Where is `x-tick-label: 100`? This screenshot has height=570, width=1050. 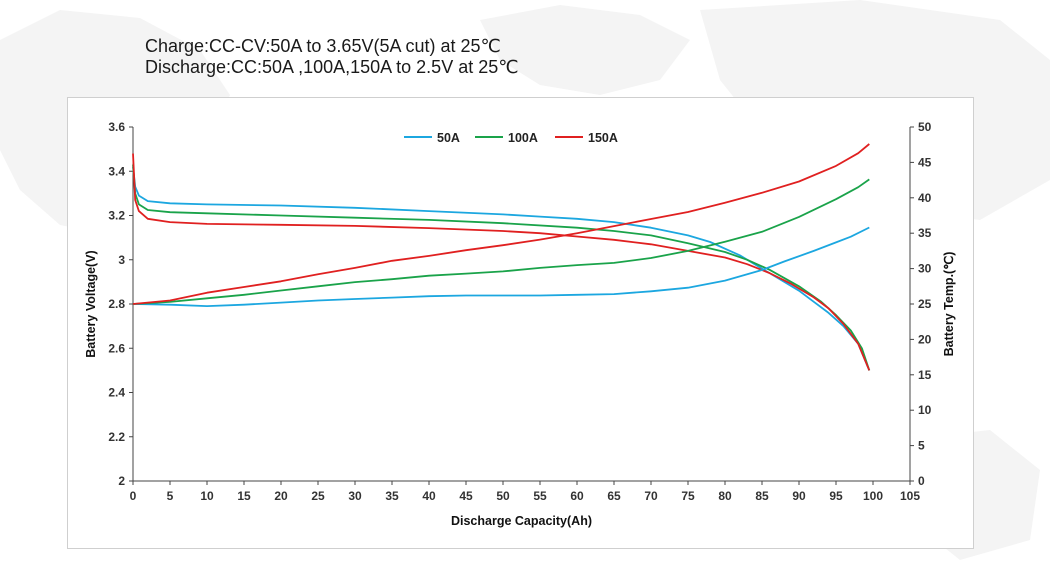 x-tick-label: 100 is located at coordinates (873, 496).